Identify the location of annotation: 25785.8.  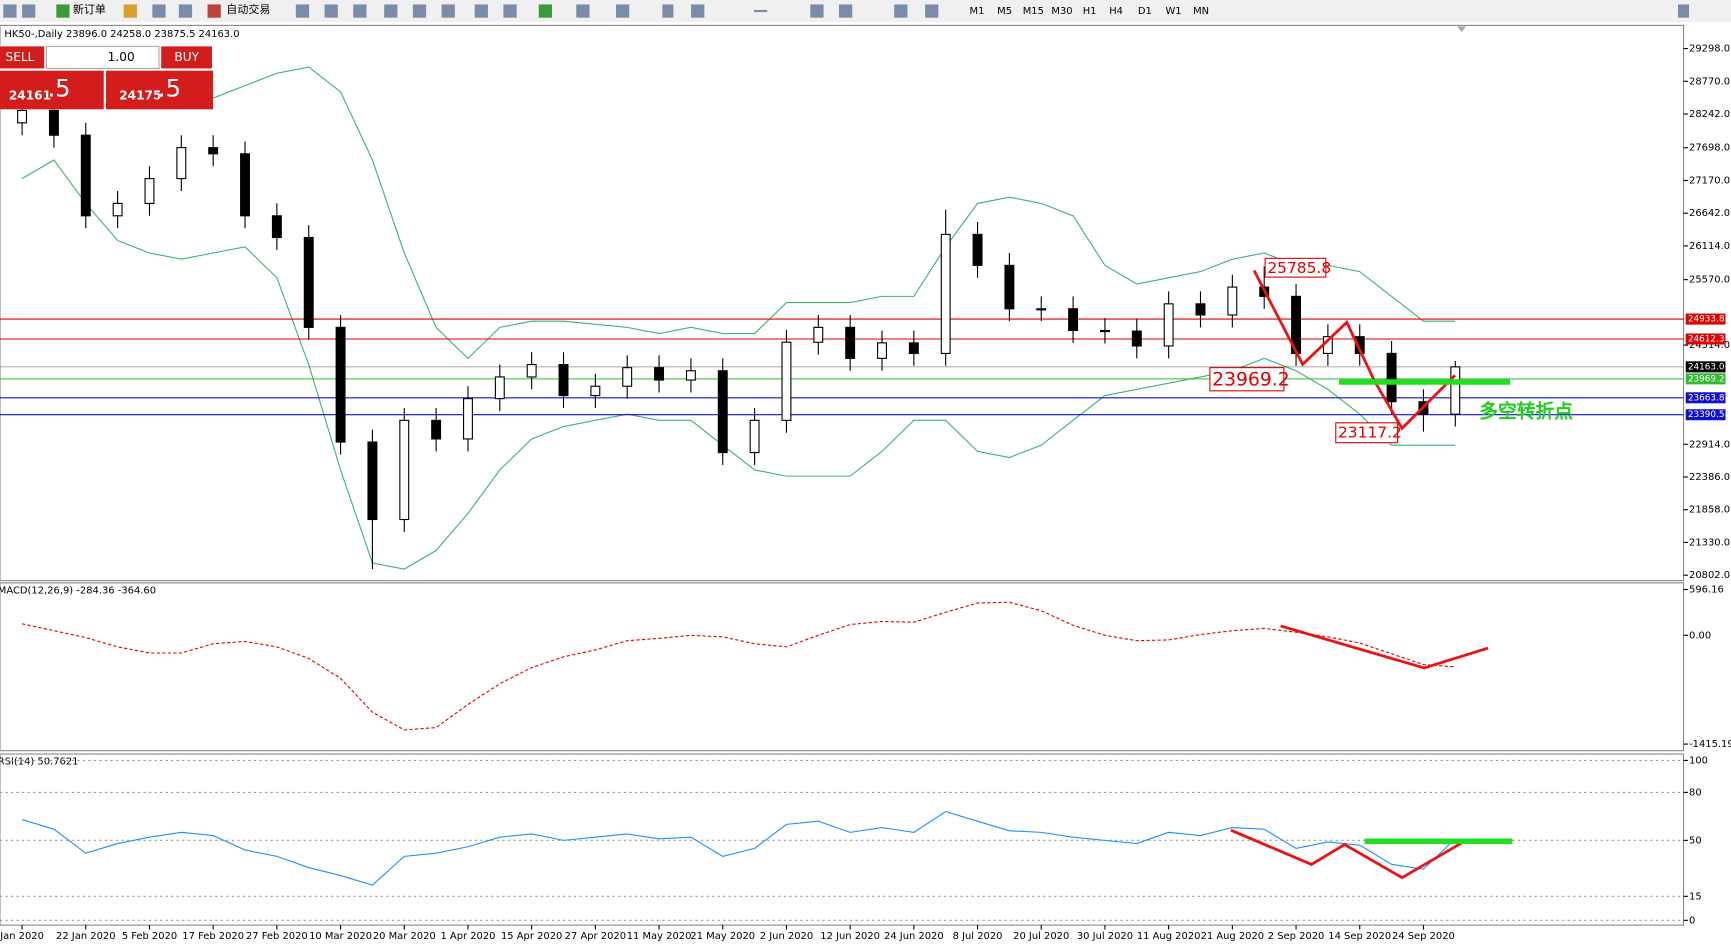
(1299, 268).